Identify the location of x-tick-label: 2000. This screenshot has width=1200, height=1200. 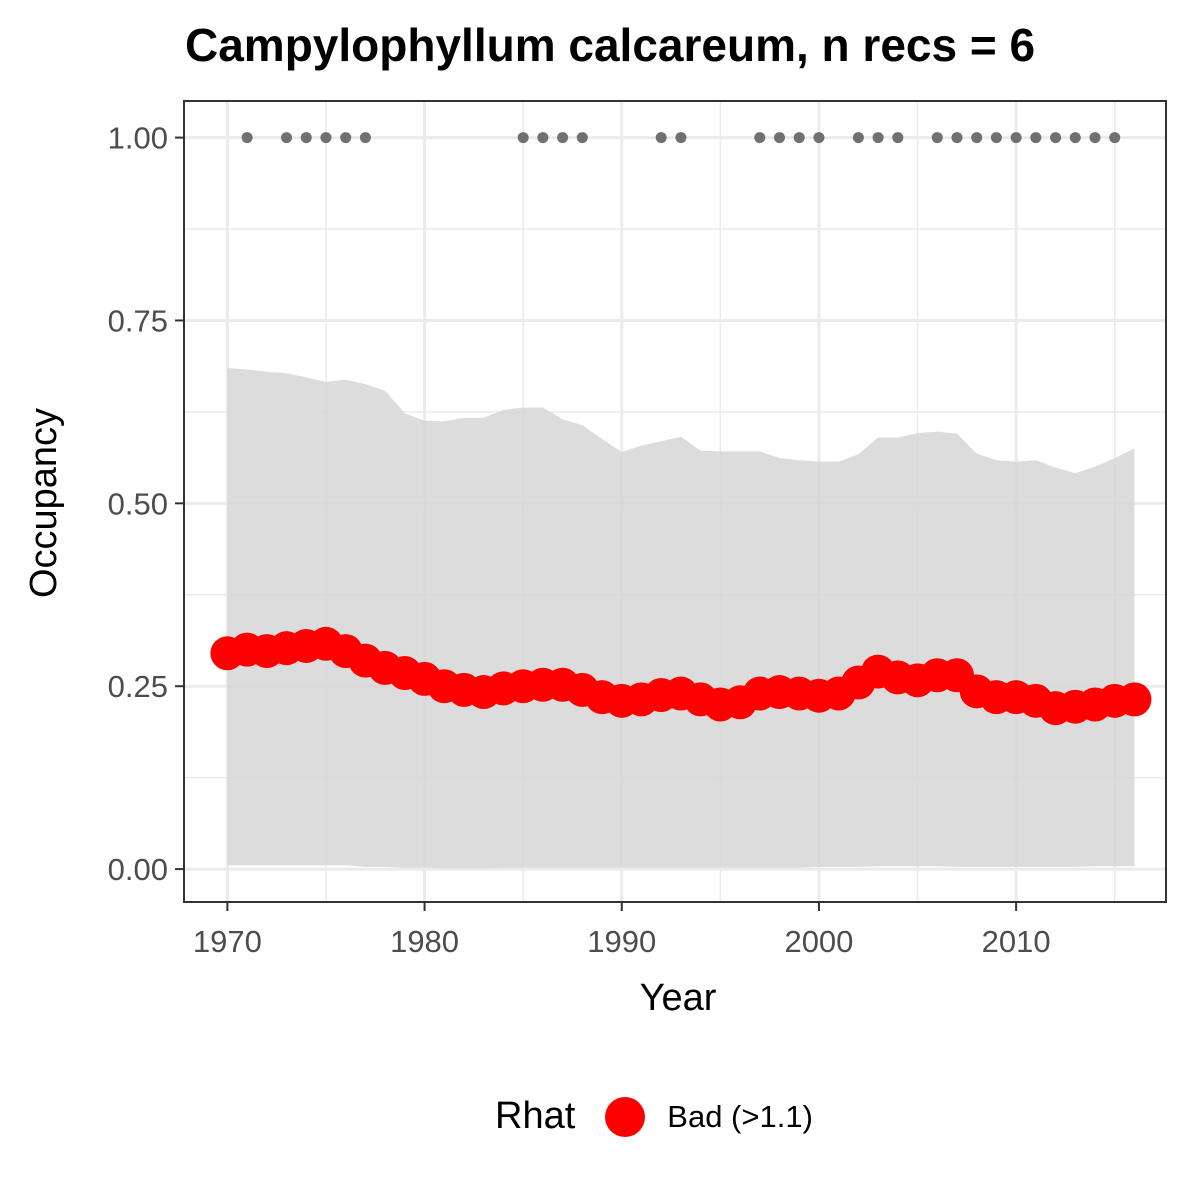
(818, 941).